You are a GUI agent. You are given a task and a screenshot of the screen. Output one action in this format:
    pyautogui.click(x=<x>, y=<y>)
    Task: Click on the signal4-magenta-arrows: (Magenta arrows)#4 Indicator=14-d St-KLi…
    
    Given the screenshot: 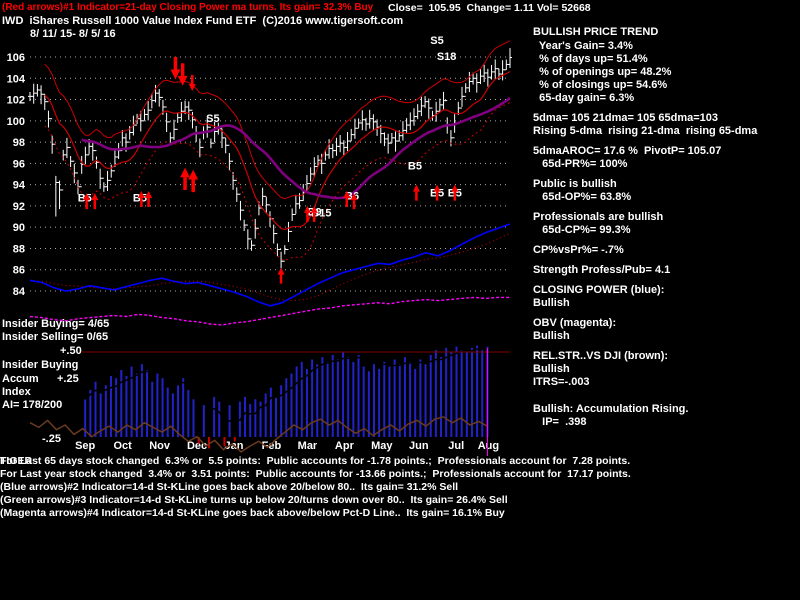 What is the action you would take?
    pyautogui.click(x=252, y=513)
    